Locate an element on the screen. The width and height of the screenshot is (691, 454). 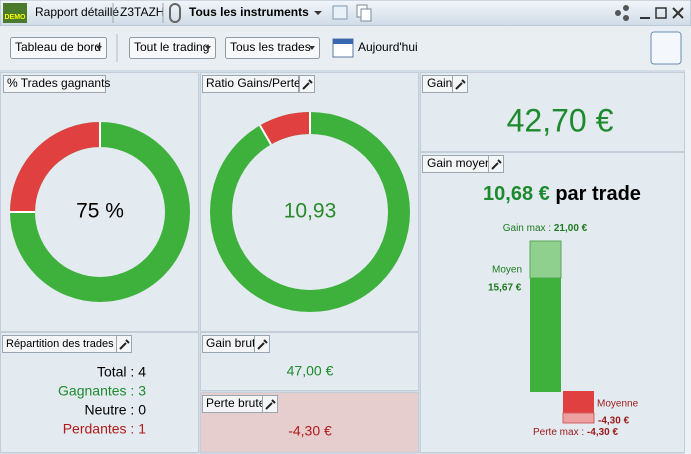
trading-dropdown is located at coordinates (172, 48).